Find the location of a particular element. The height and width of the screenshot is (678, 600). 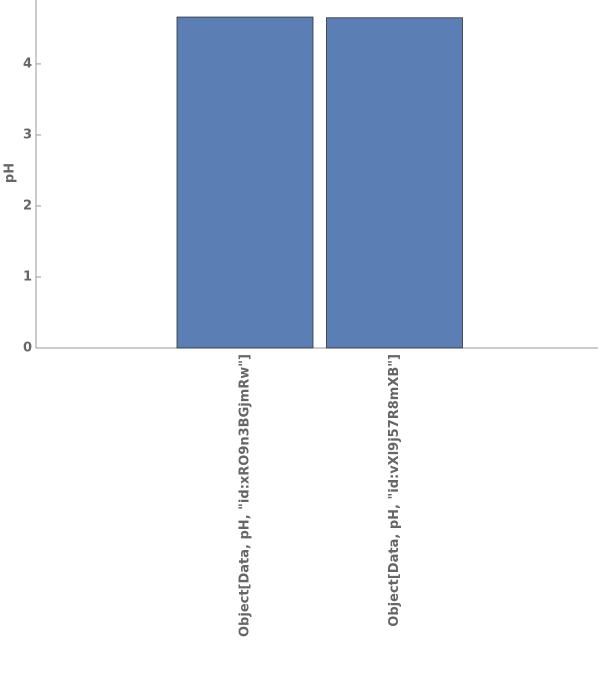

y-tick-label: 4 is located at coordinates (27, 63).